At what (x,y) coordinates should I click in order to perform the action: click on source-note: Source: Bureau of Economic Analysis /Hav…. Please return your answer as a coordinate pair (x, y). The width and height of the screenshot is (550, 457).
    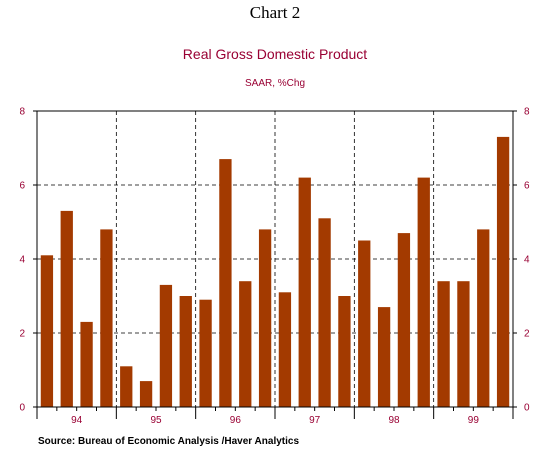
    Looking at the image, I should click on (168, 441).